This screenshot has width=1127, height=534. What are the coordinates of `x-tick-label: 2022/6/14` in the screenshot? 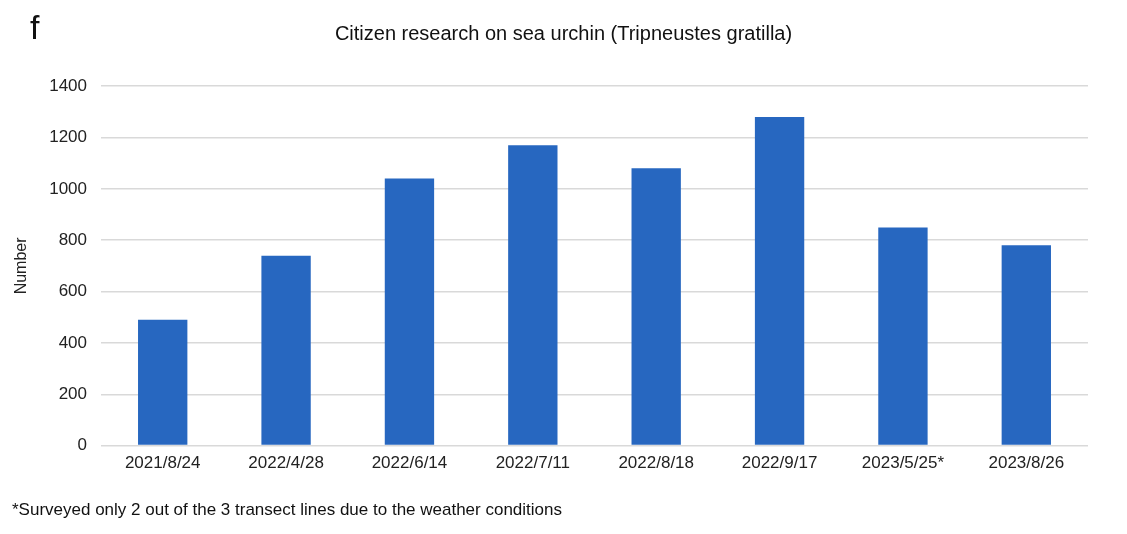 It's located at (409, 463).